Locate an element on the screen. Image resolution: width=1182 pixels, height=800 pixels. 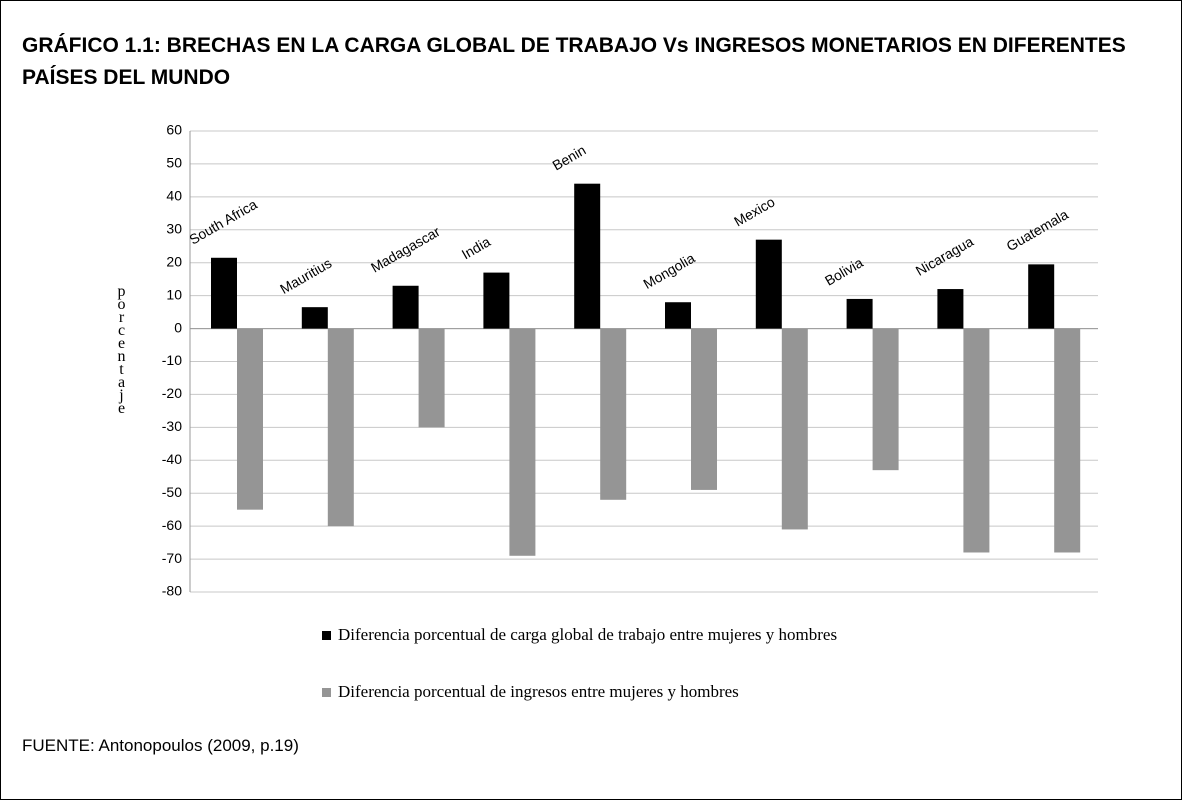
source: FUENTE: Antonopoulos (2009, p.19) is located at coordinates (160, 745).